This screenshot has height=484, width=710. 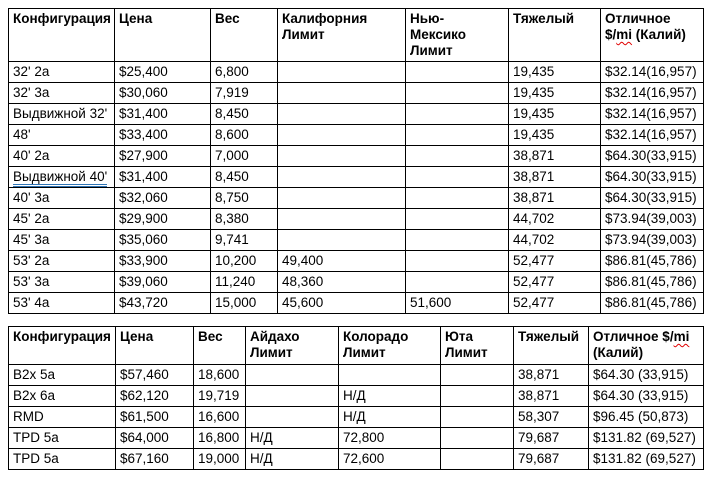 What do you see at coordinates (162, 261) in the screenshot?
I see `cell-price: $33,900` at bounding box center [162, 261].